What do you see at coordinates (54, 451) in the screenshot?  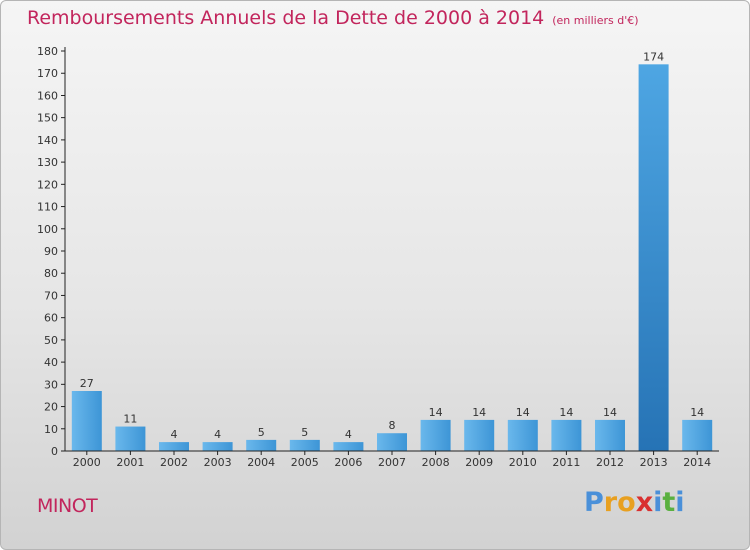 I see `y-tick-label: 0` at bounding box center [54, 451].